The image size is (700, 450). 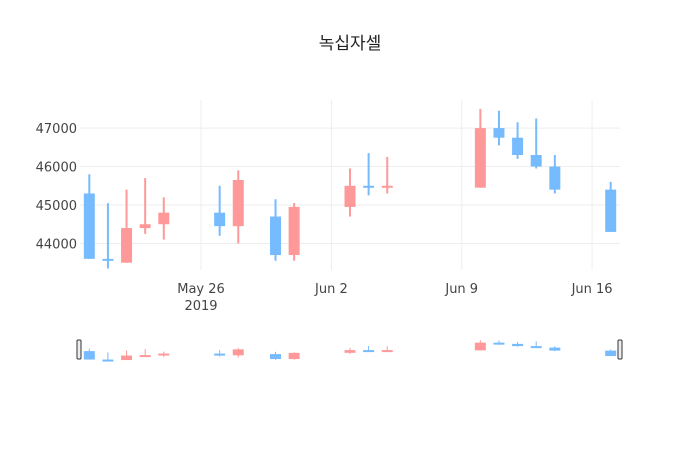 What do you see at coordinates (620, 349) in the screenshot?
I see `range-slider-right-handle` at bounding box center [620, 349].